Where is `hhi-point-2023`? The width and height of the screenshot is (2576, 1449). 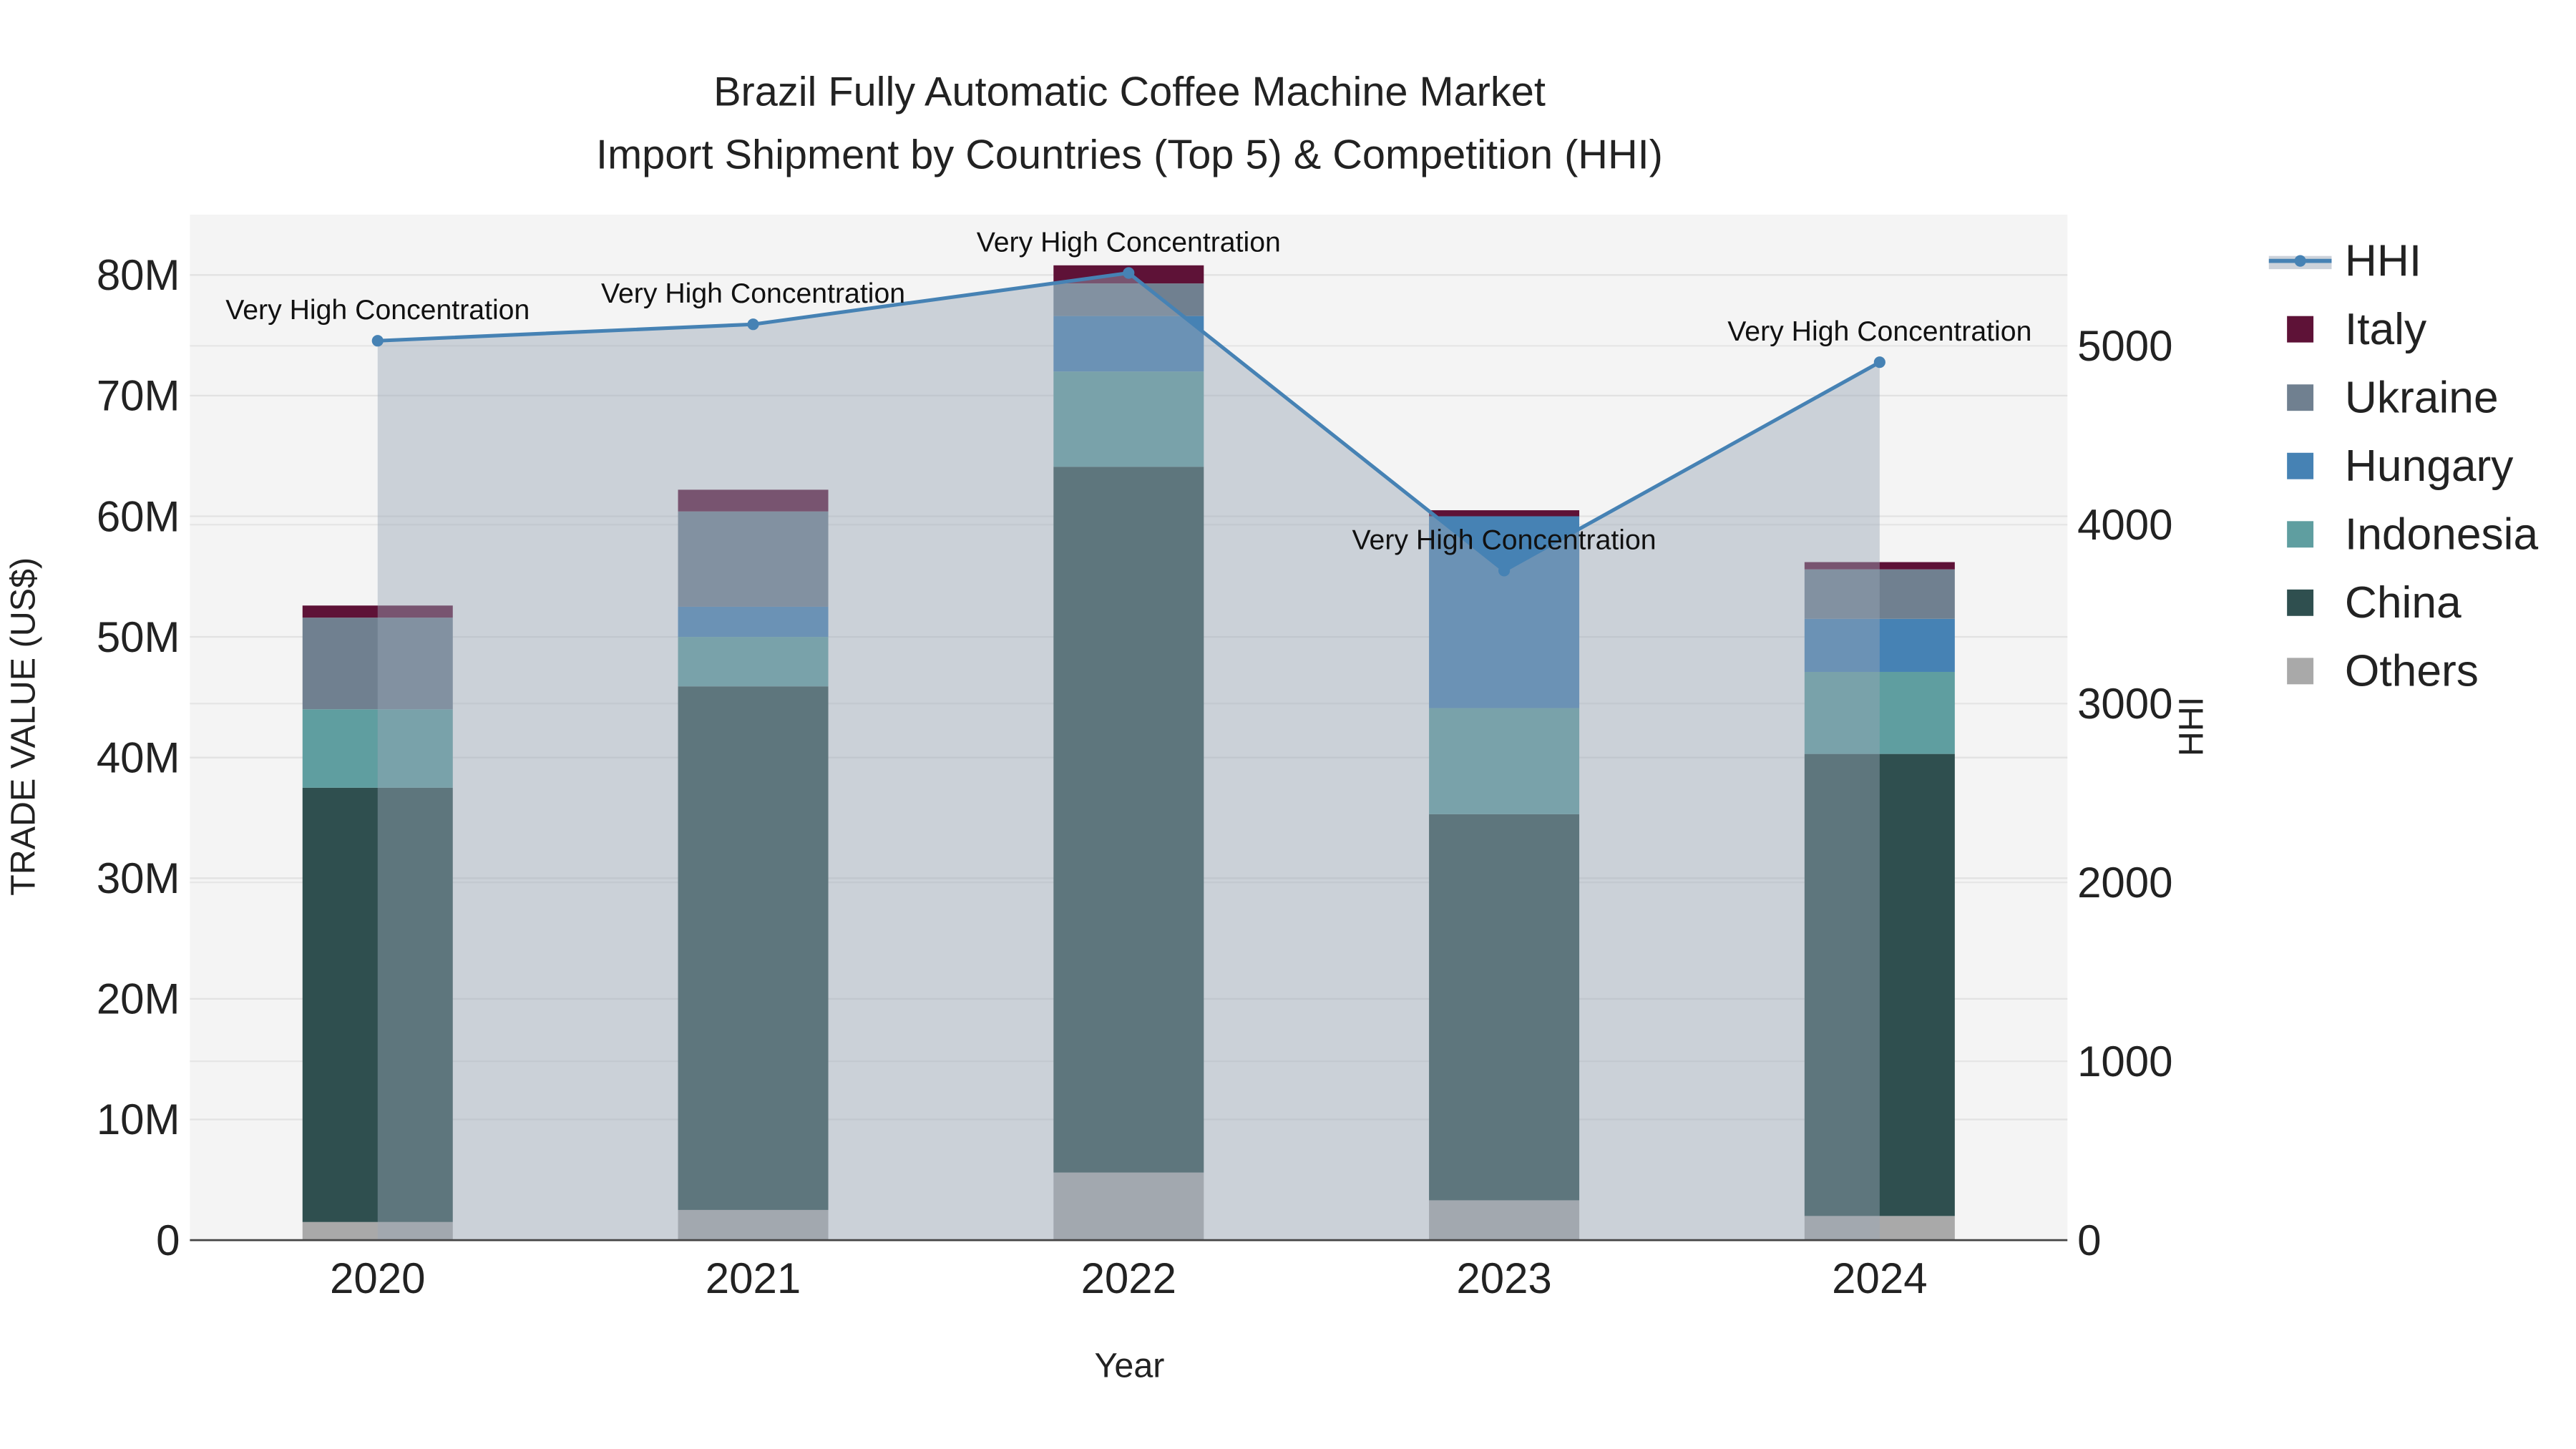 hhi-point-2023 is located at coordinates (1504, 571).